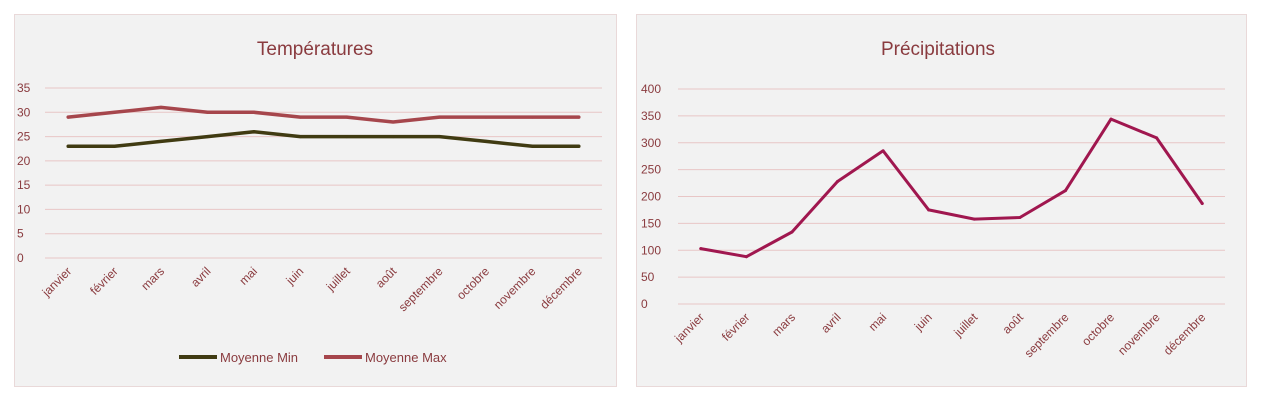 The image size is (1263, 400). What do you see at coordinates (24, 112) in the screenshot?
I see `y-tick-label: 30` at bounding box center [24, 112].